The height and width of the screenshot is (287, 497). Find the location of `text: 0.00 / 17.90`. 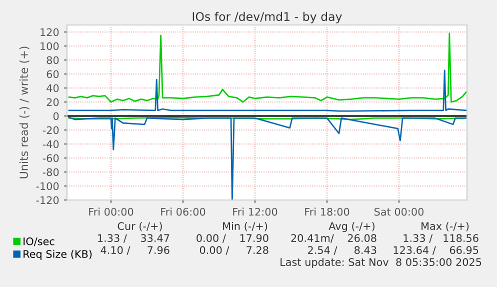

text: 0.00 / 17.90 is located at coordinates (232, 238).